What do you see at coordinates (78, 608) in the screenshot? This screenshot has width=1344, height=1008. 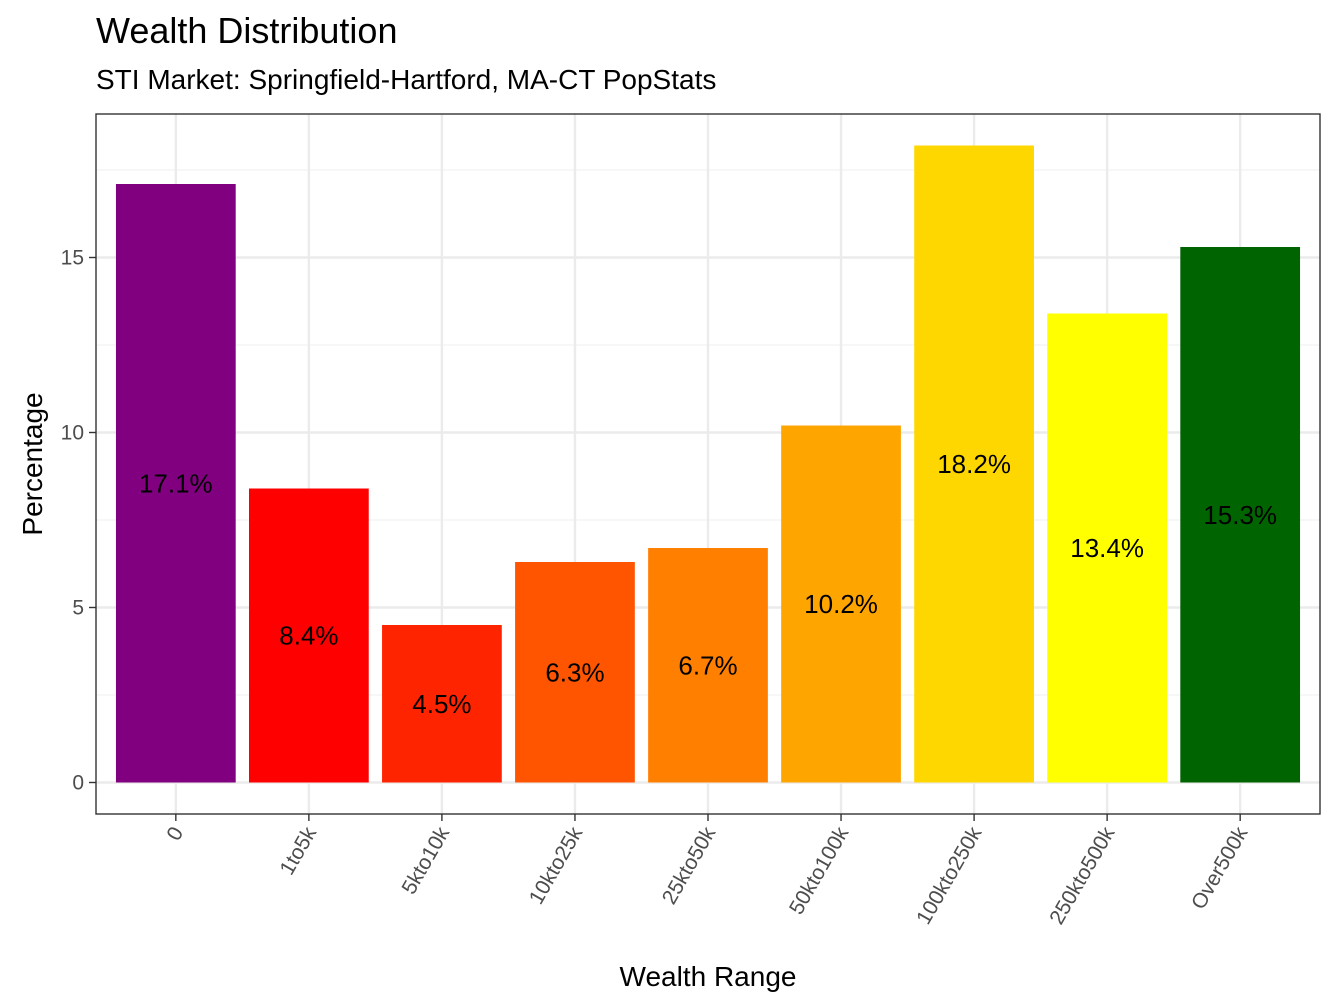 I see `y-tick-label: 5` at bounding box center [78, 608].